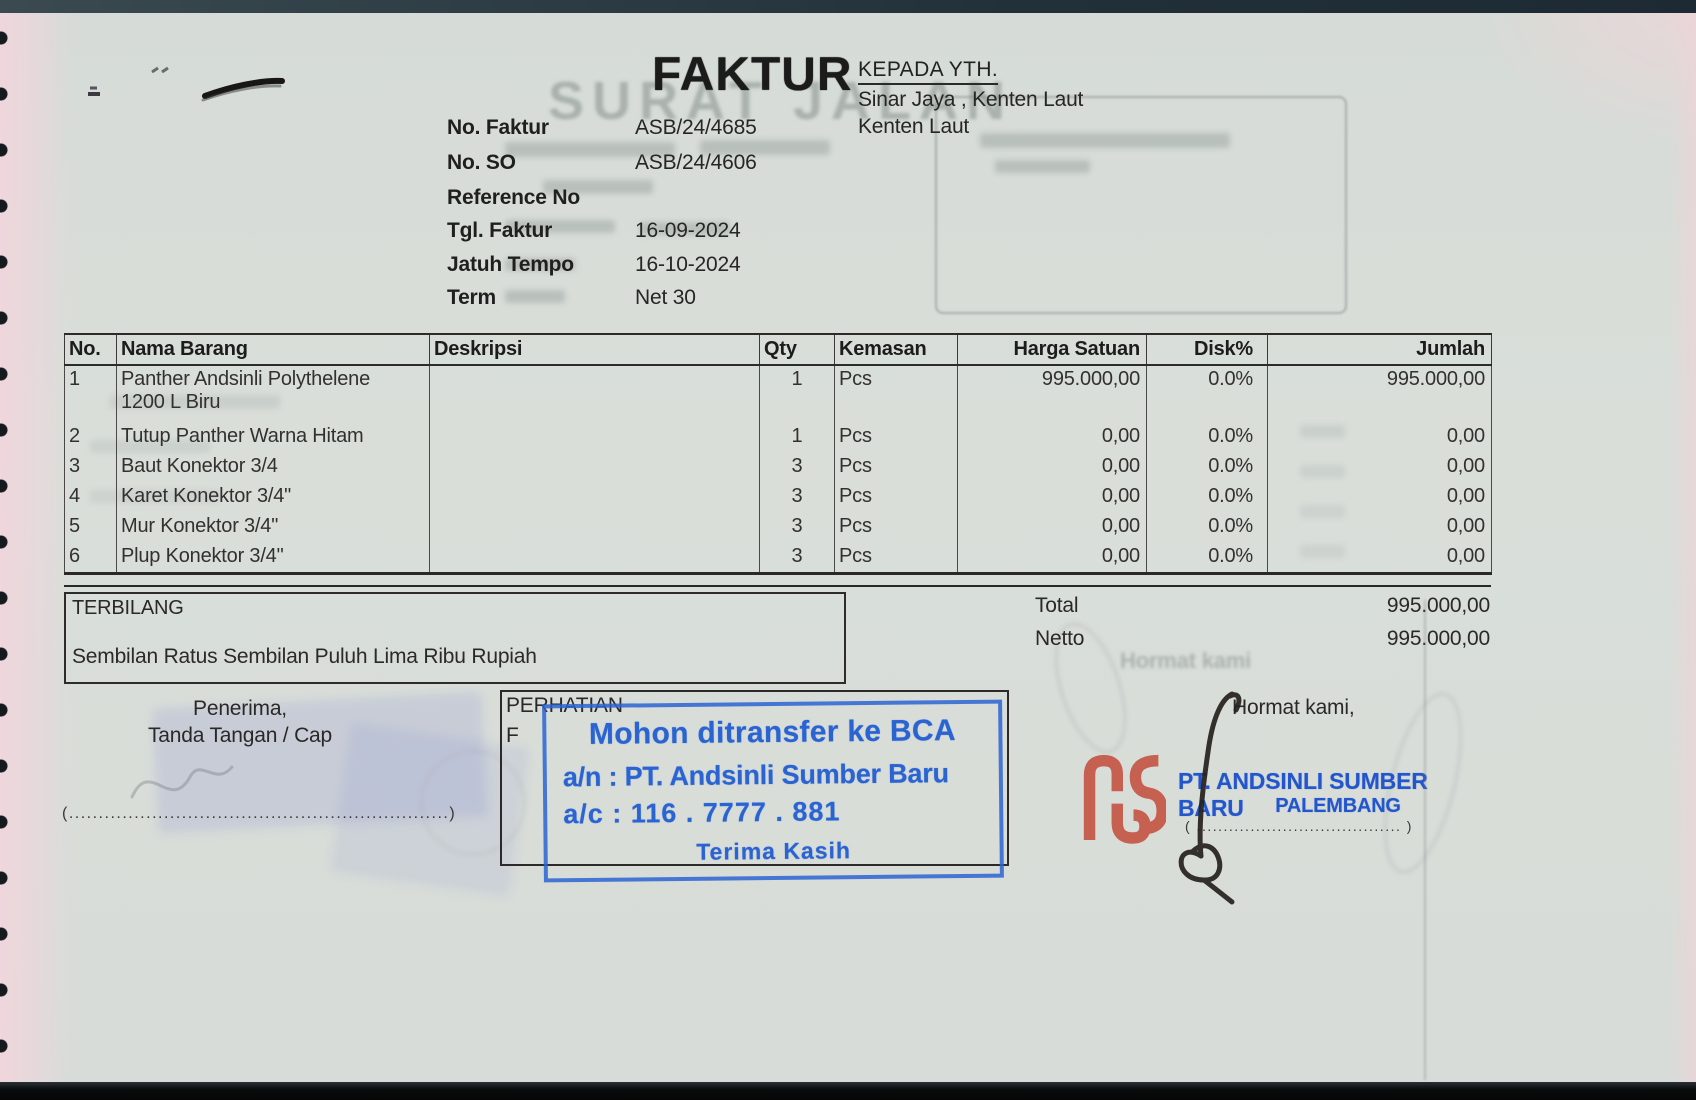  Describe the element at coordinates (1057, 605) in the screenshot. I see `total-label: Total` at that location.